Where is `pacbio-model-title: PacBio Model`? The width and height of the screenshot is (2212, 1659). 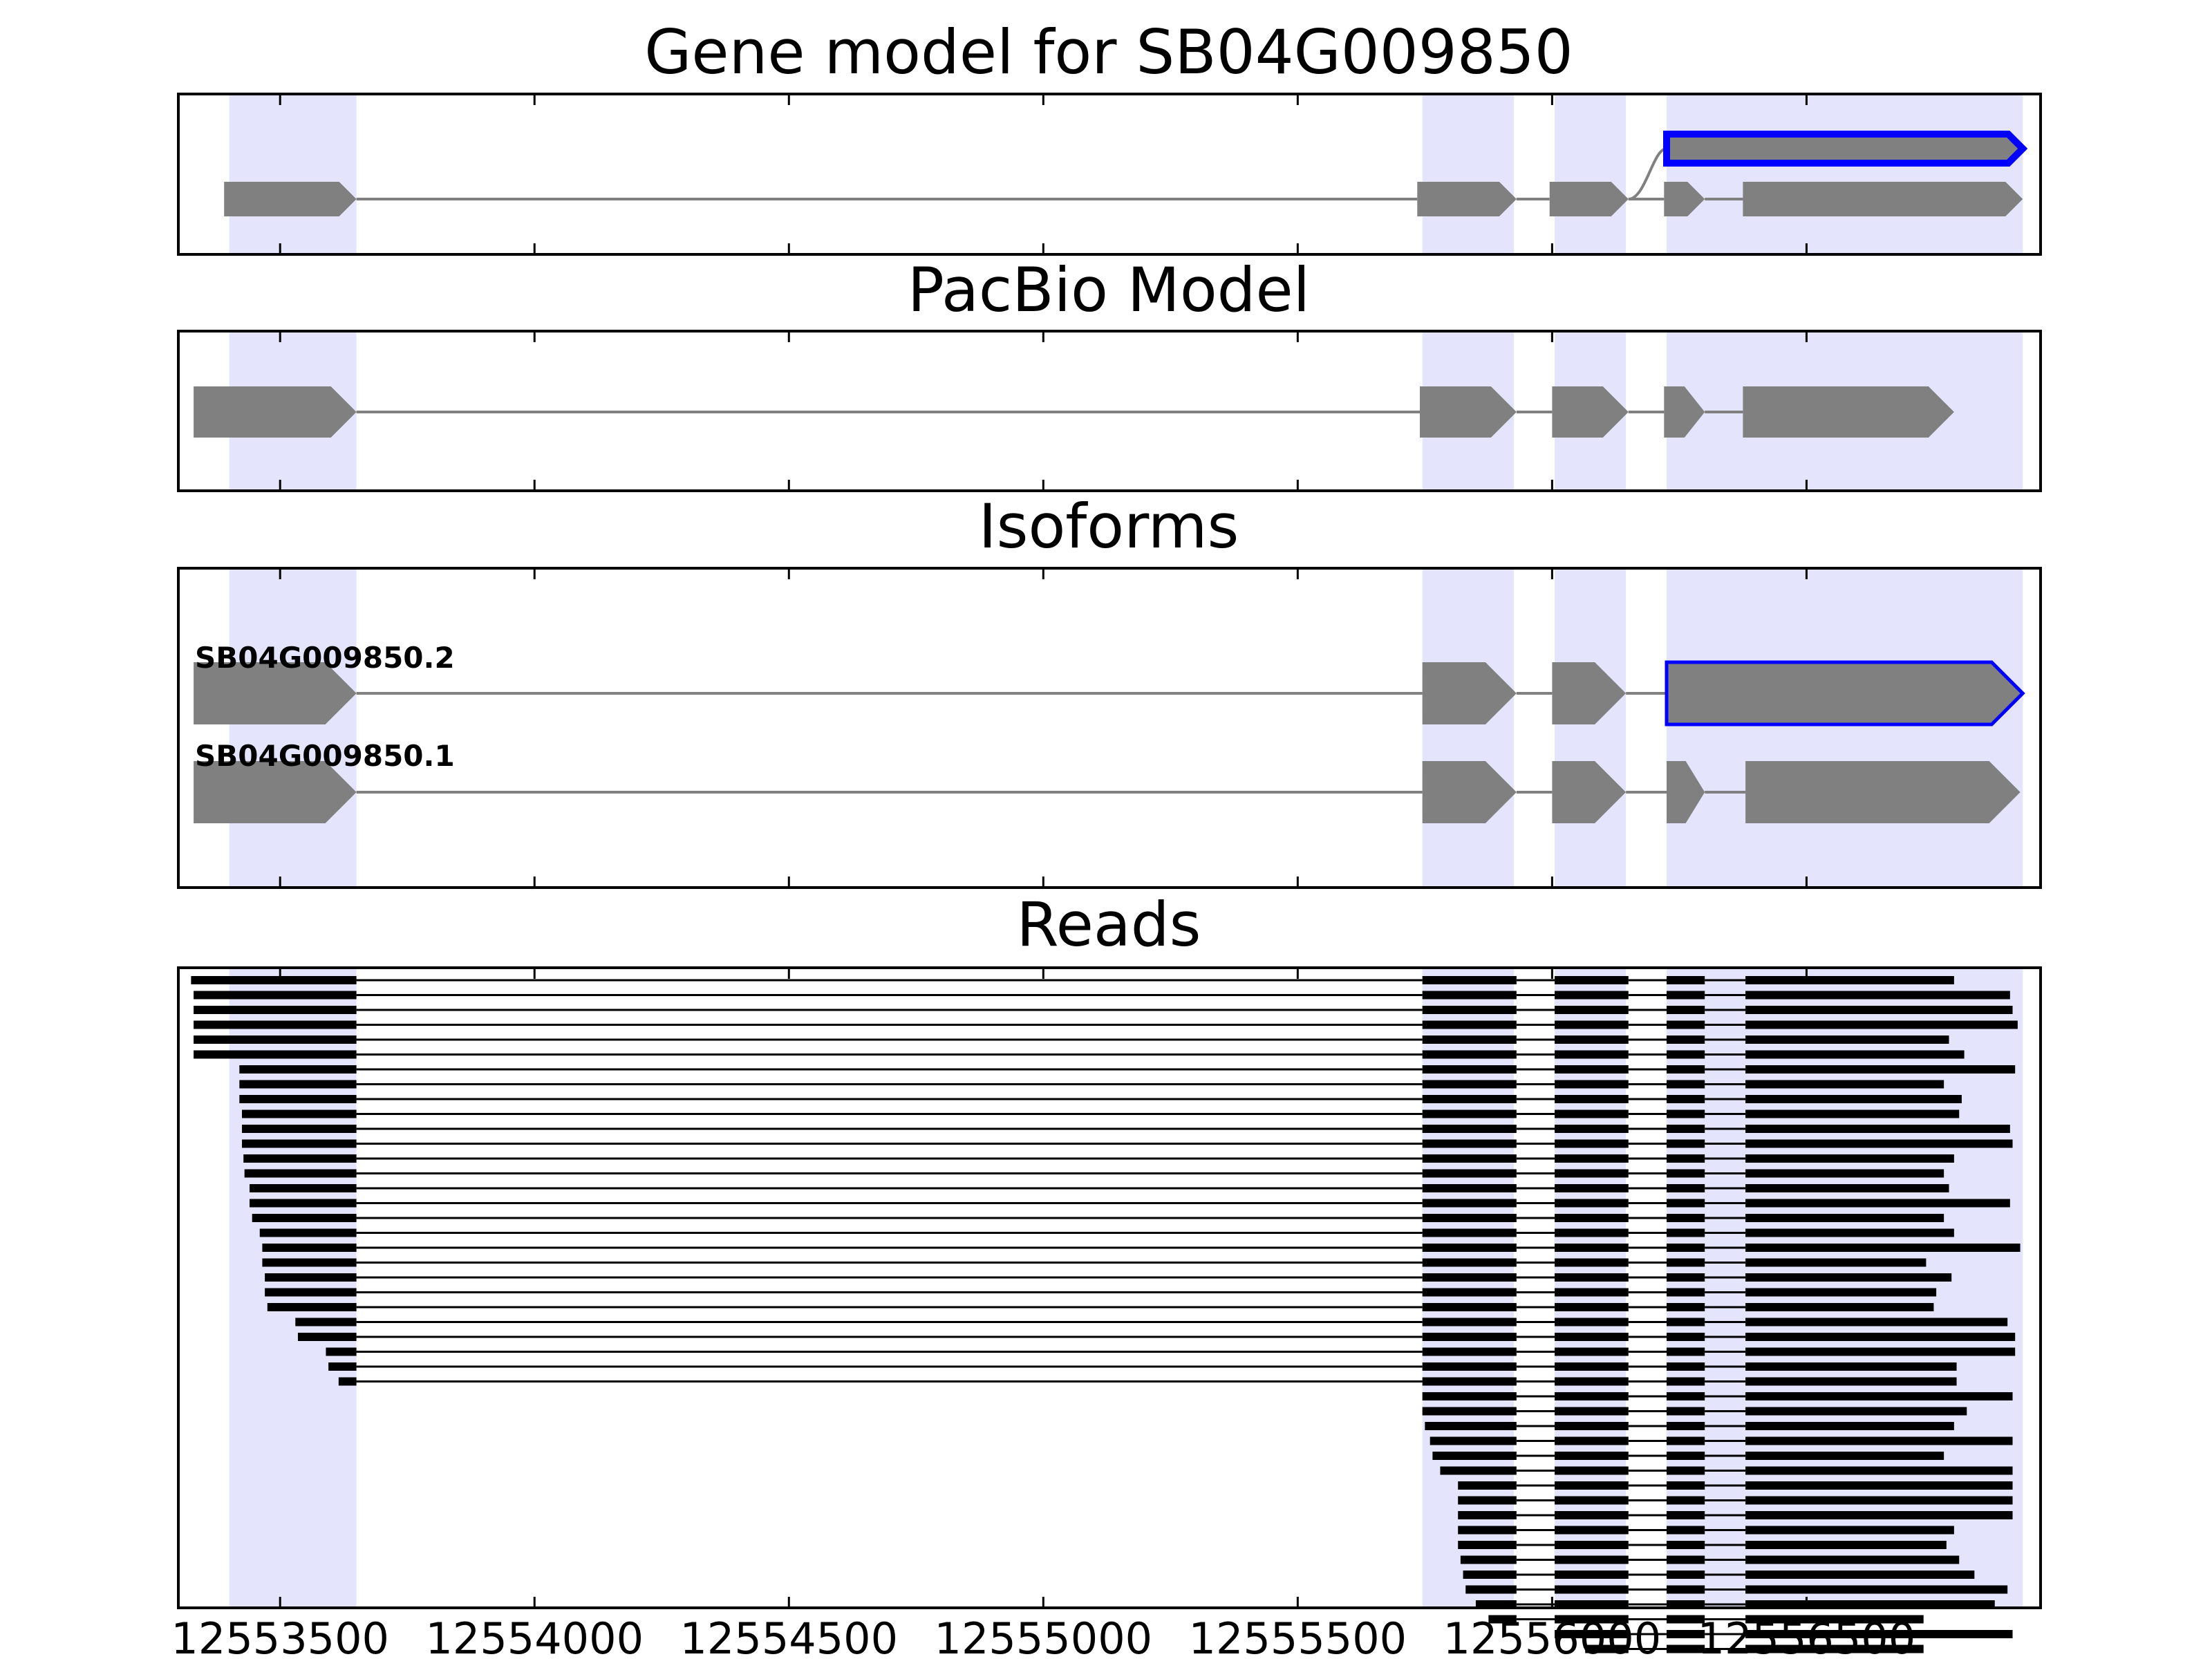
pacbio-model-title: PacBio Model is located at coordinates (1109, 290).